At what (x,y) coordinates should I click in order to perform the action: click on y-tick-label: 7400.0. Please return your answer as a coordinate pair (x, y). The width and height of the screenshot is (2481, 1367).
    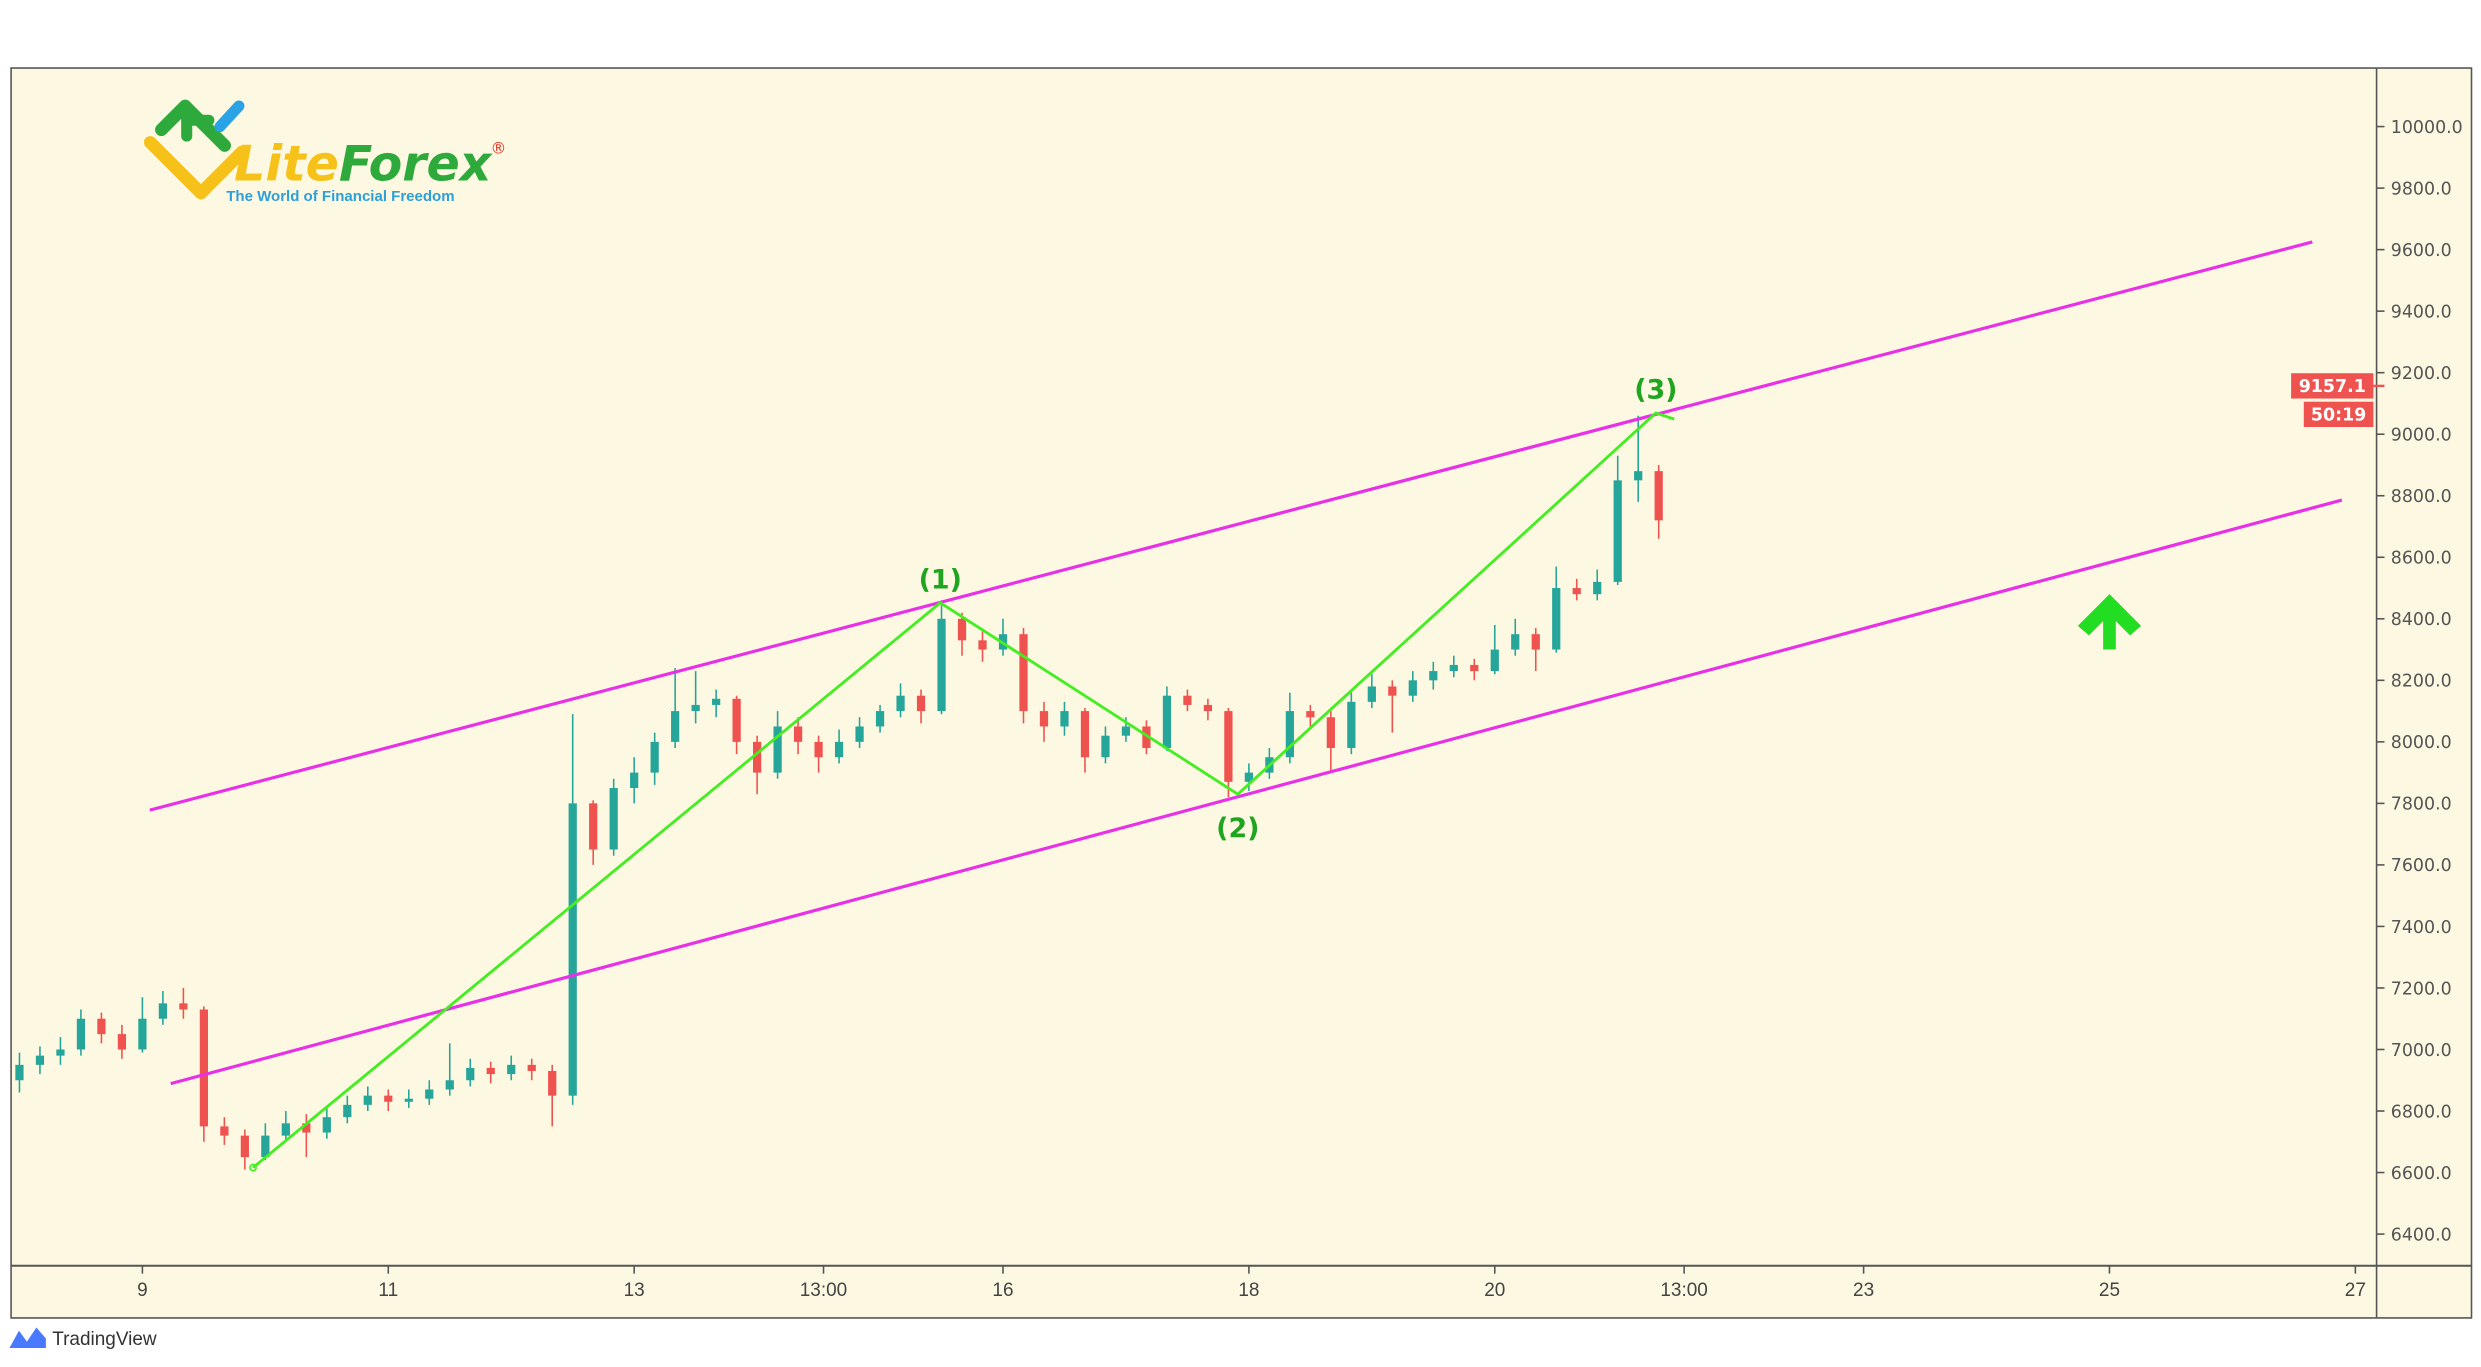
    Looking at the image, I should click on (2421, 928).